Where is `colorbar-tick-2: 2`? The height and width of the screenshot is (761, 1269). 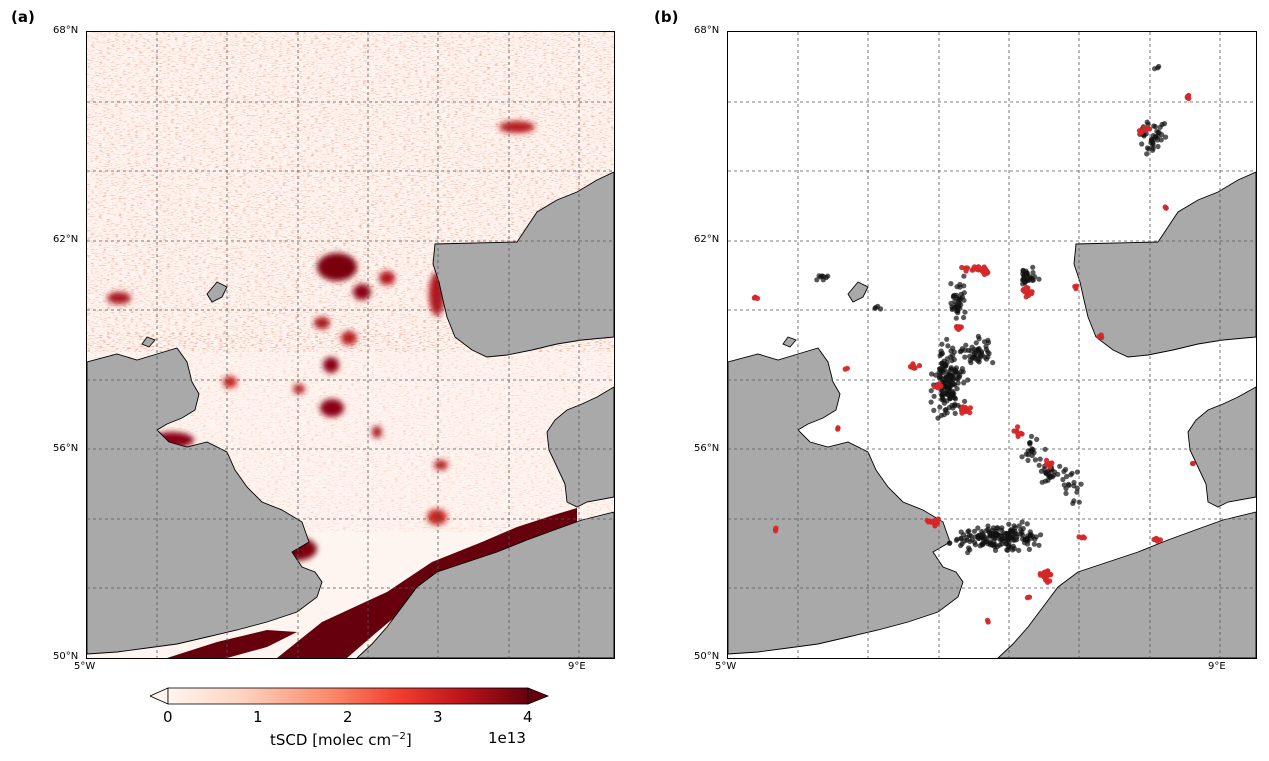
colorbar-tick-2: 2 is located at coordinates (348, 717).